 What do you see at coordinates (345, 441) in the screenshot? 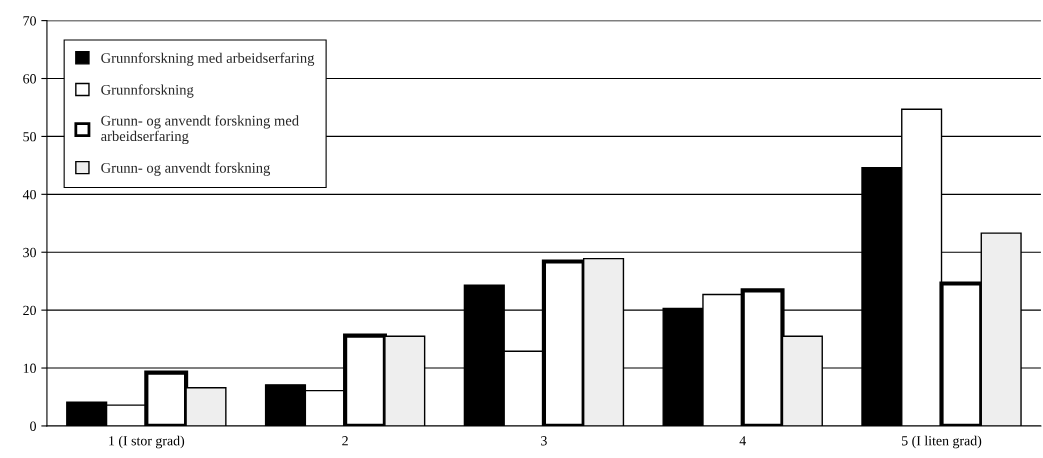
I see `x-tick-label: 2` at bounding box center [345, 441].